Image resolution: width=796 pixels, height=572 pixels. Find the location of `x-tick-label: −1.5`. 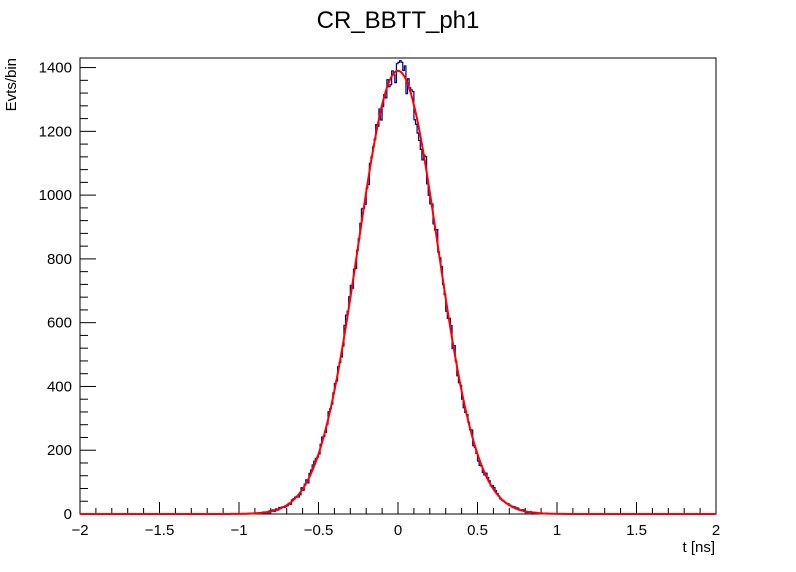

x-tick-label: −1.5 is located at coordinates (160, 530).